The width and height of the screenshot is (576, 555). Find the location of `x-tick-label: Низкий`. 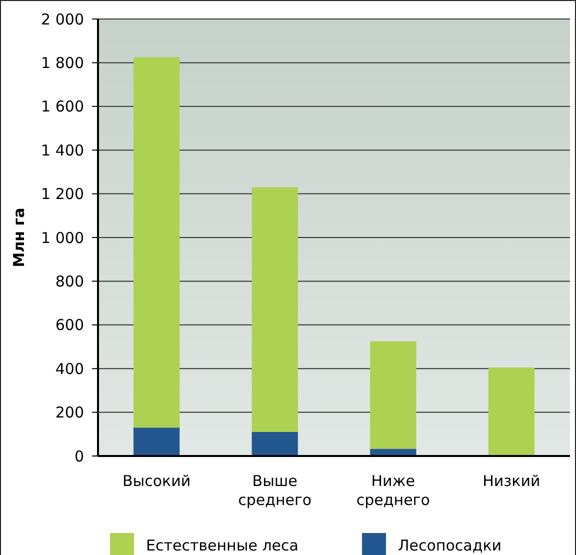

x-tick-label: Низкий is located at coordinates (511, 481).